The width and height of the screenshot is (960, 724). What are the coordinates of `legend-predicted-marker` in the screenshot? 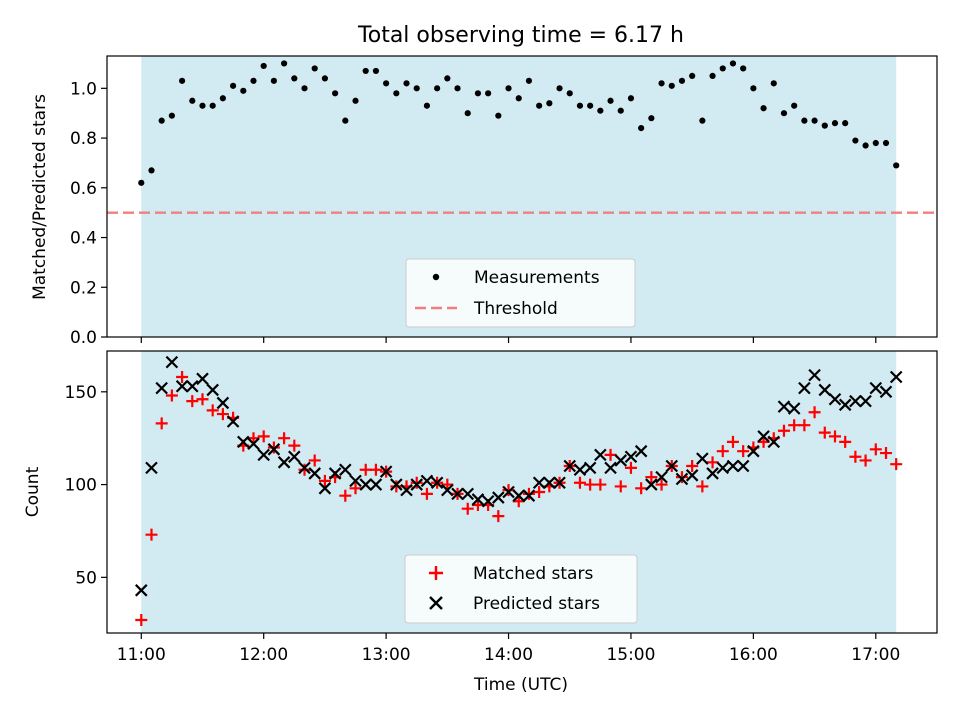 It's located at (436, 603).